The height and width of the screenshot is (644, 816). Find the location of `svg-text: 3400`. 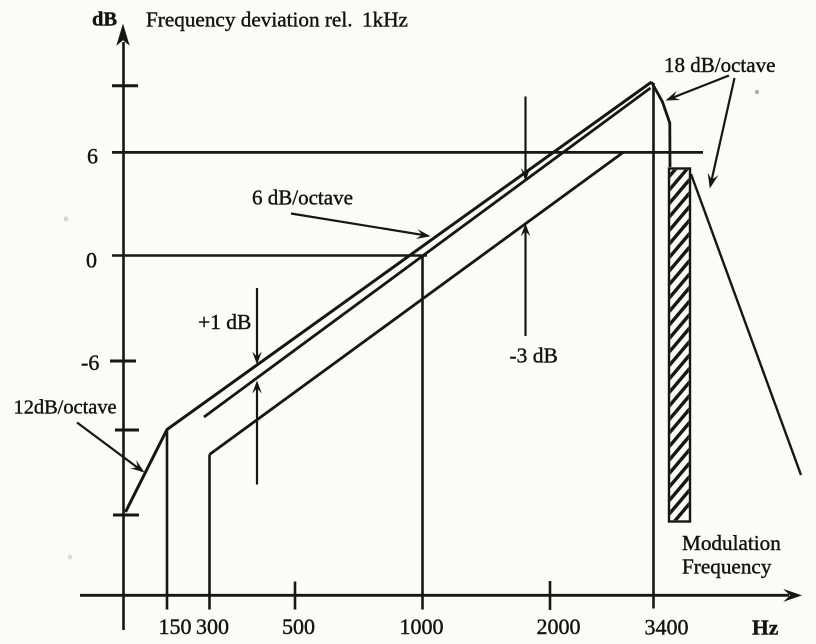

svg-text: 3400 is located at coordinates (667, 627).